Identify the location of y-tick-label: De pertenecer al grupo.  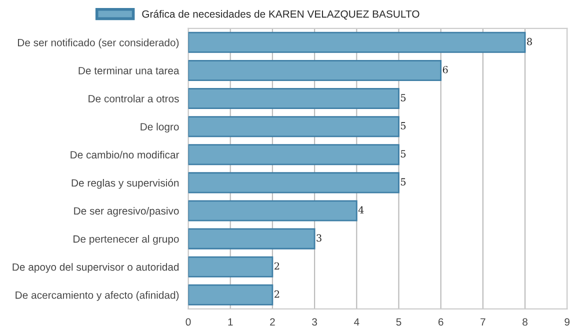
(126, 240).